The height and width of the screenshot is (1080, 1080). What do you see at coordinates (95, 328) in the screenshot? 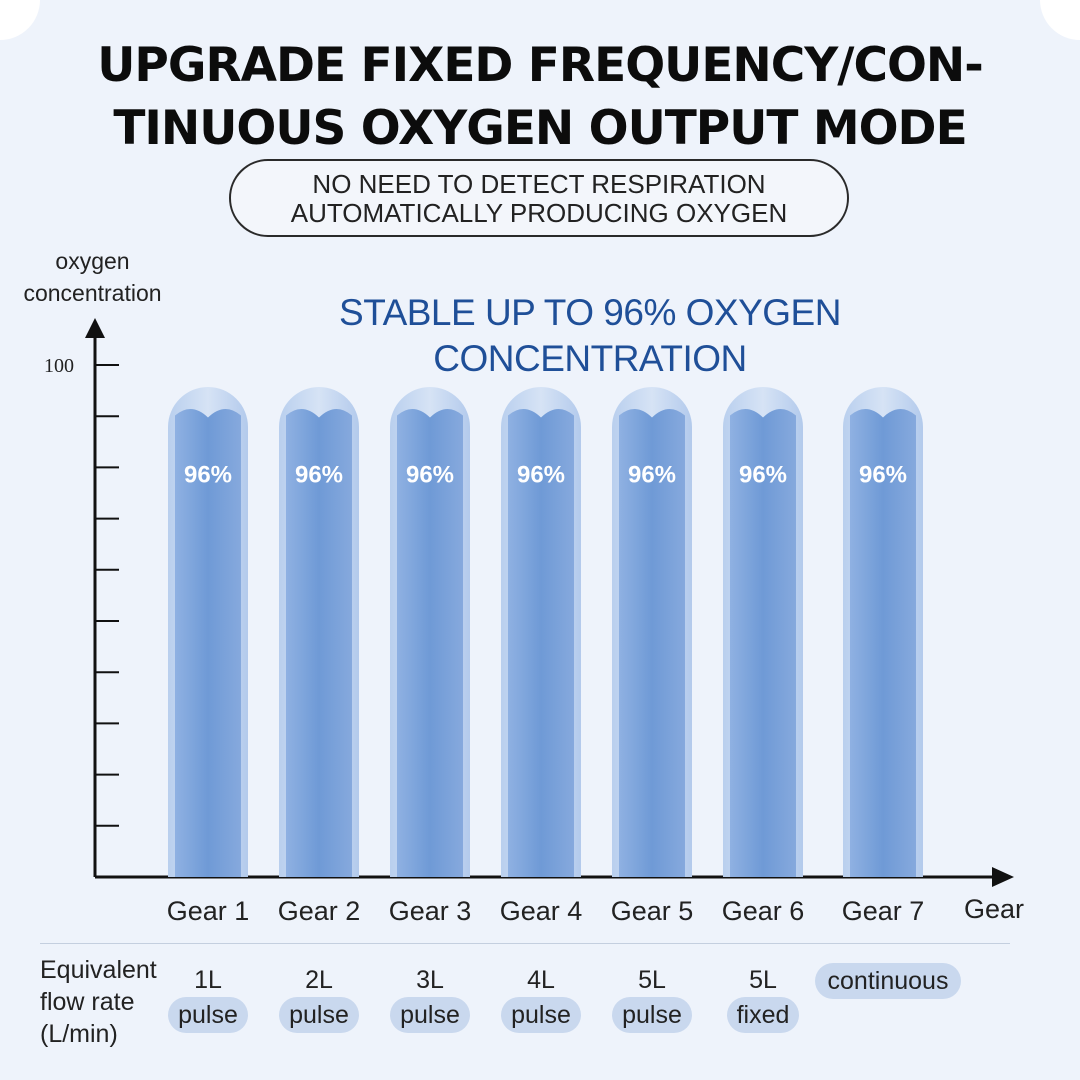
I see `y-axis-arrow` at bounding box center [95, 328].